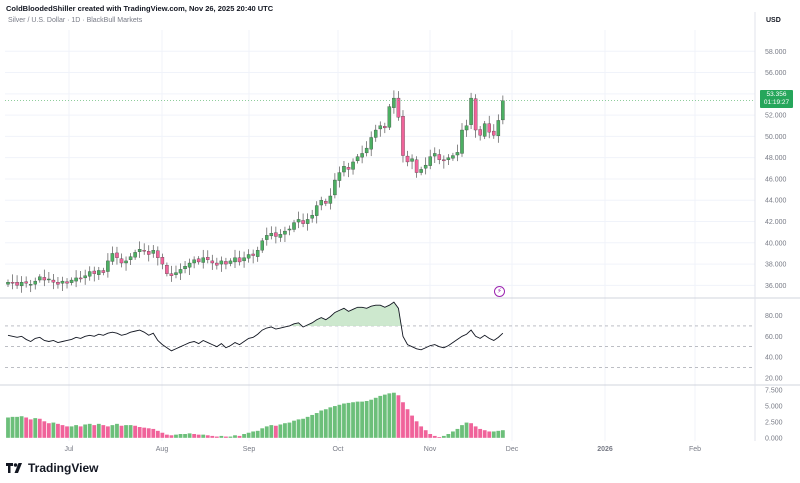  Describe the element at coordinates (776, 222) in the screenshot. I see `price-tick-label: 42.000` at that location.